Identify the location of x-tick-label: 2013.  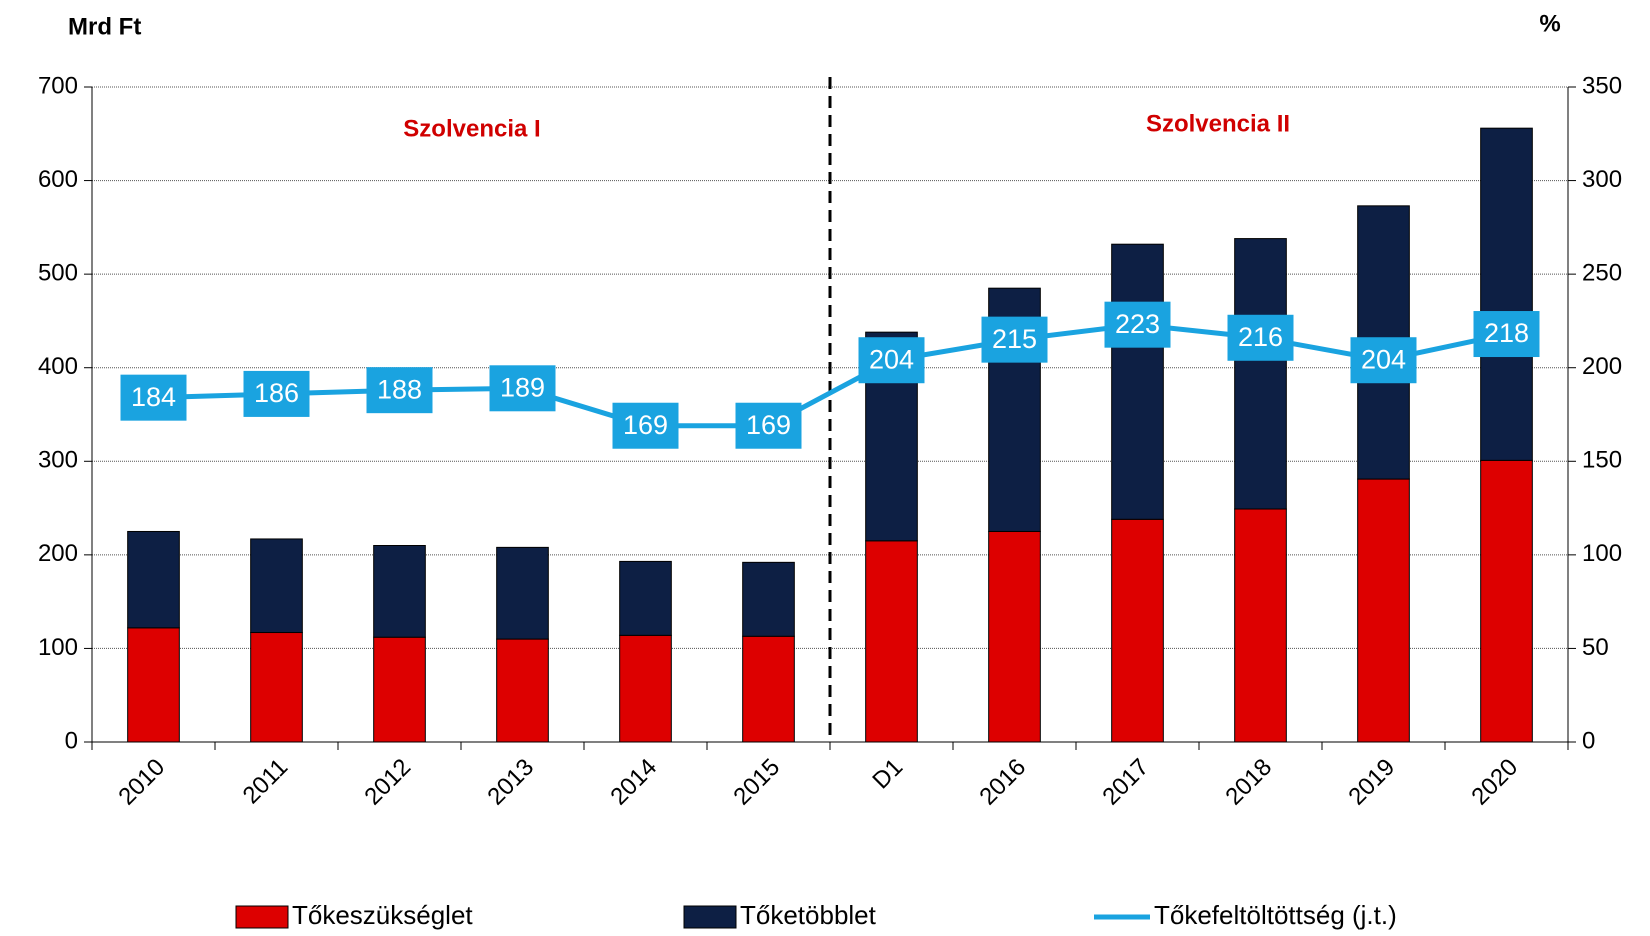
(510, 782).